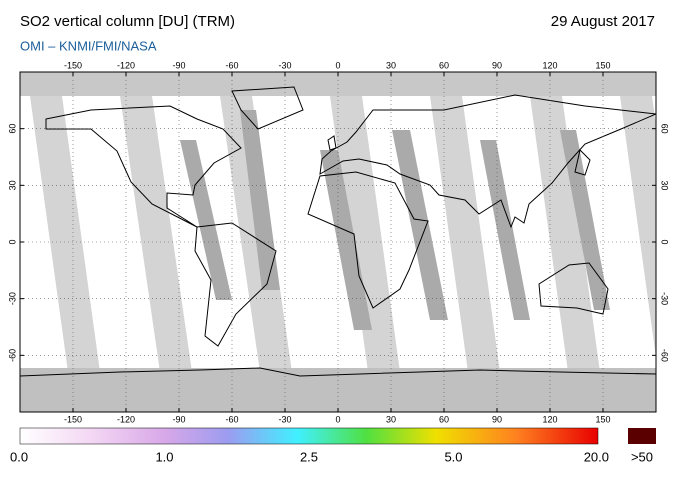 This screenshot has height=485, width=676. Describe the element at coordinates (642, 456) in the screenshot. I see `overflow-label: >50` at that location.